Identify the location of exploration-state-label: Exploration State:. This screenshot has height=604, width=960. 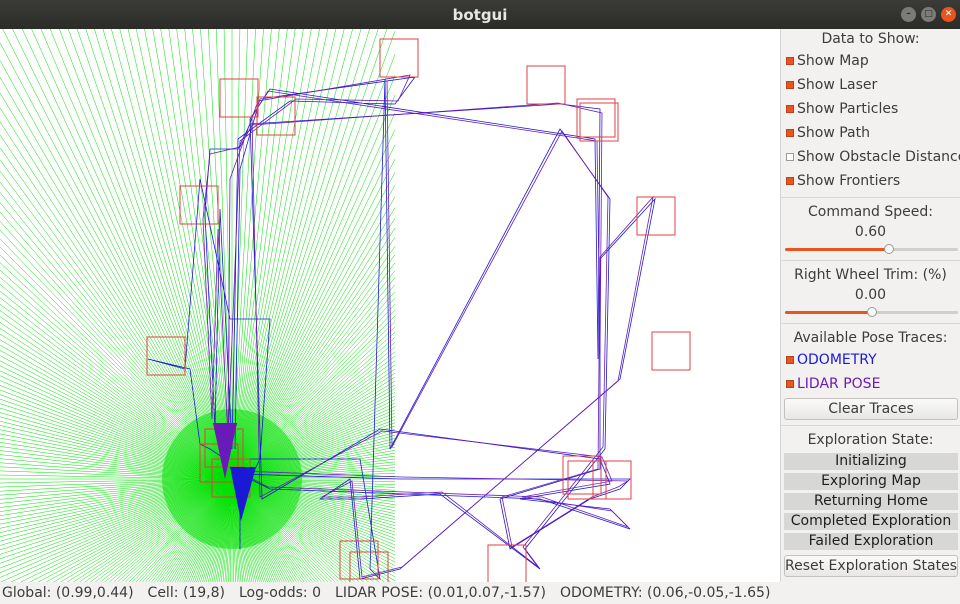
(870, 440).